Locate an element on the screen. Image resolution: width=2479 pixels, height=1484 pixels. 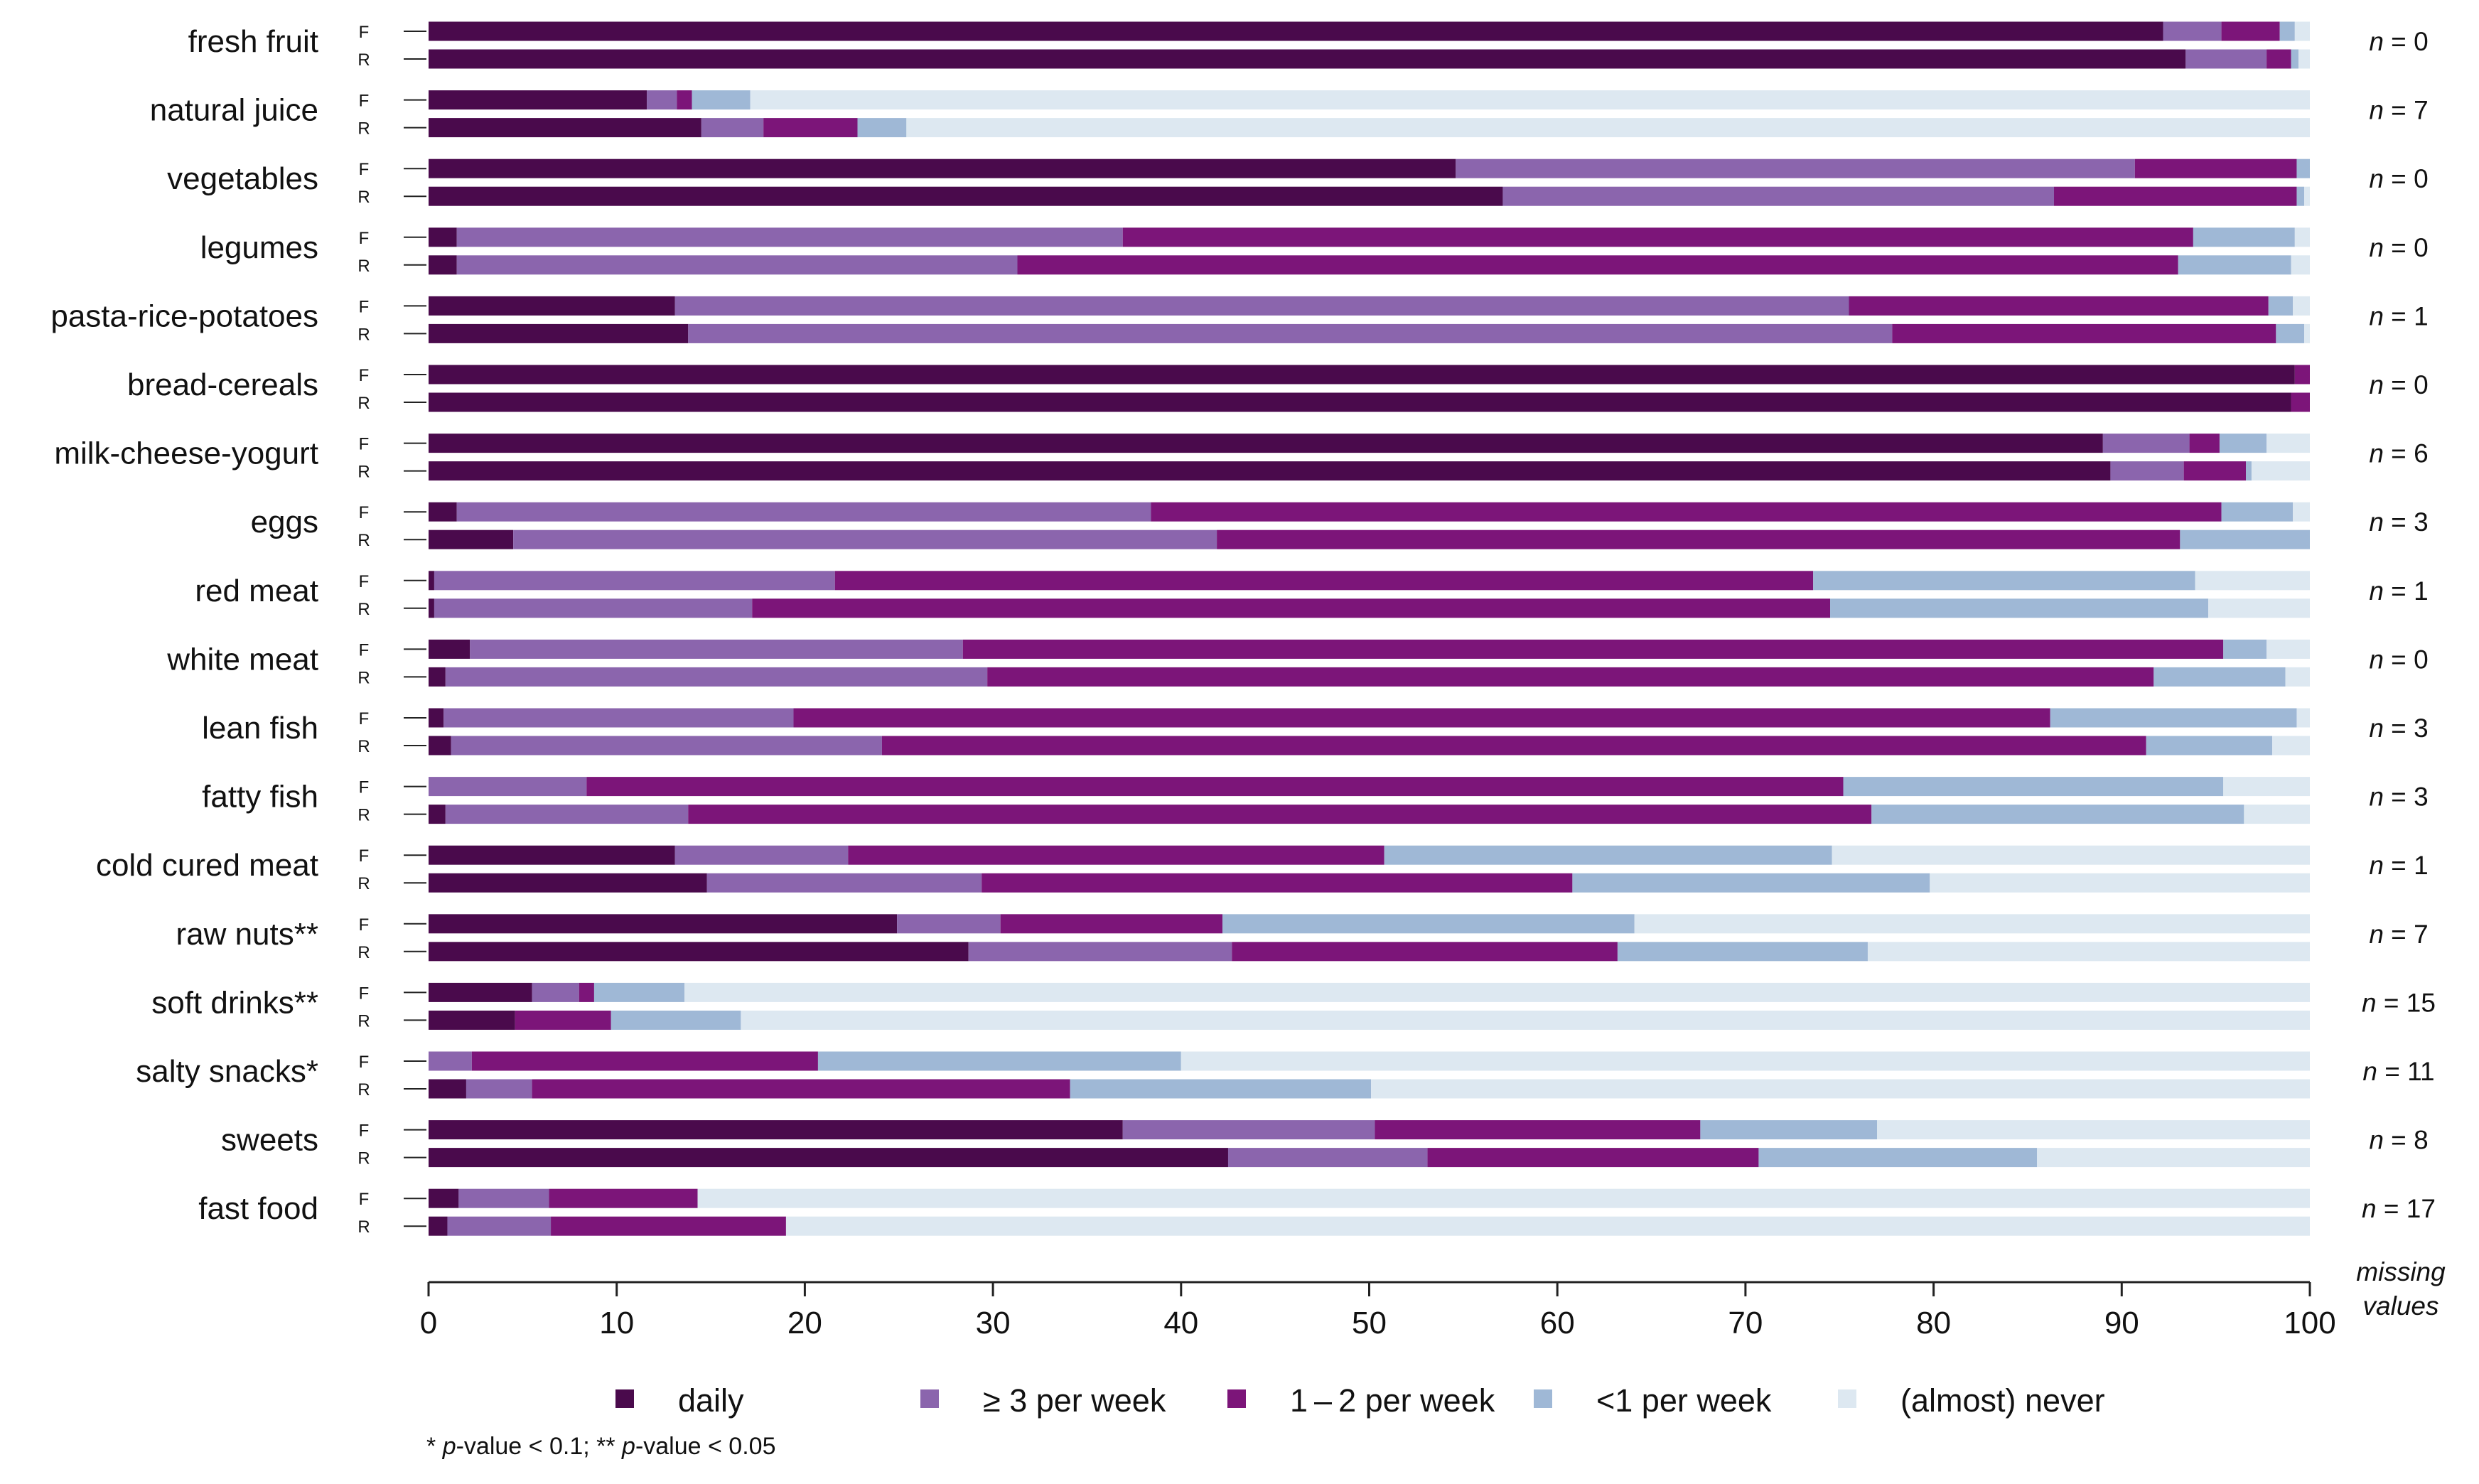
category-label: natural juice is located at coordinates (234, 110).